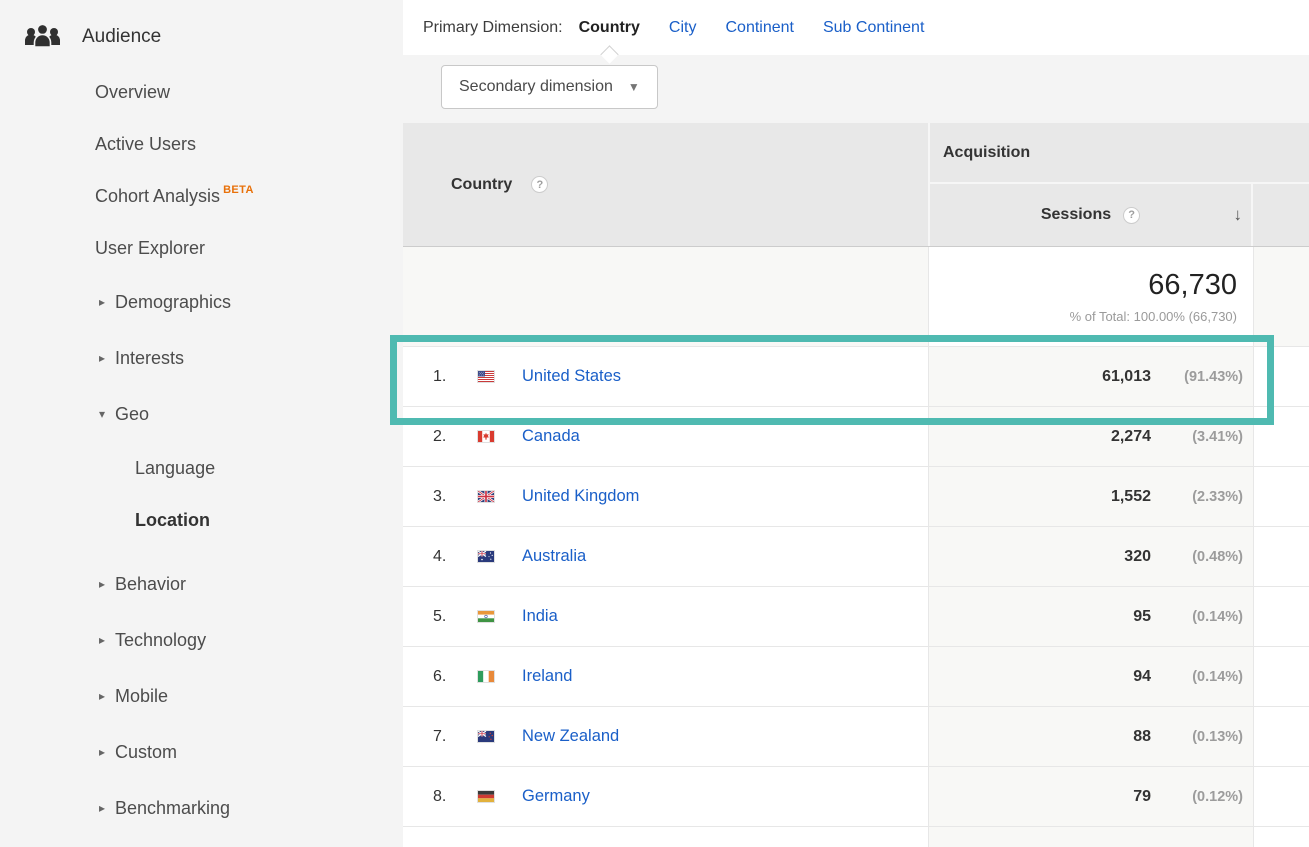 This screenshot has height=847, width=1309. I want to click on sort-descending-icon: ↓, so click(1238, 214).